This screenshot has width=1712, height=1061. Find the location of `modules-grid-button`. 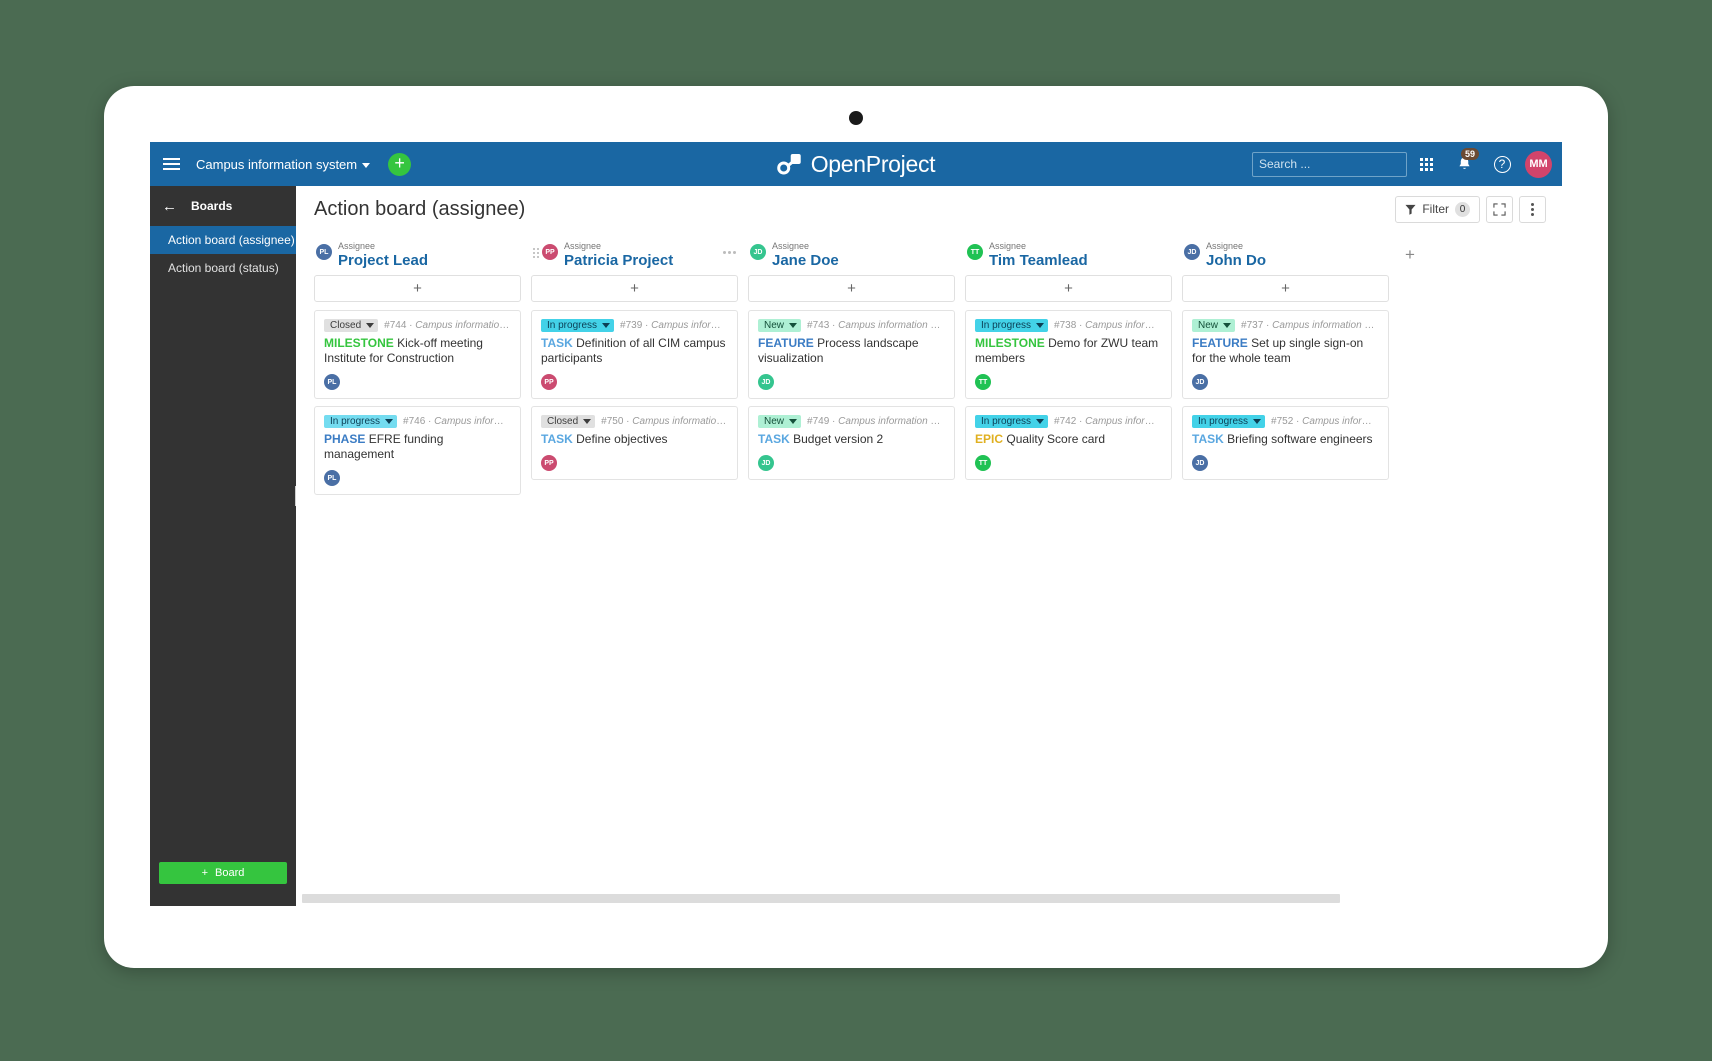

modules-grid-button is located at coordinates (1426, 164).